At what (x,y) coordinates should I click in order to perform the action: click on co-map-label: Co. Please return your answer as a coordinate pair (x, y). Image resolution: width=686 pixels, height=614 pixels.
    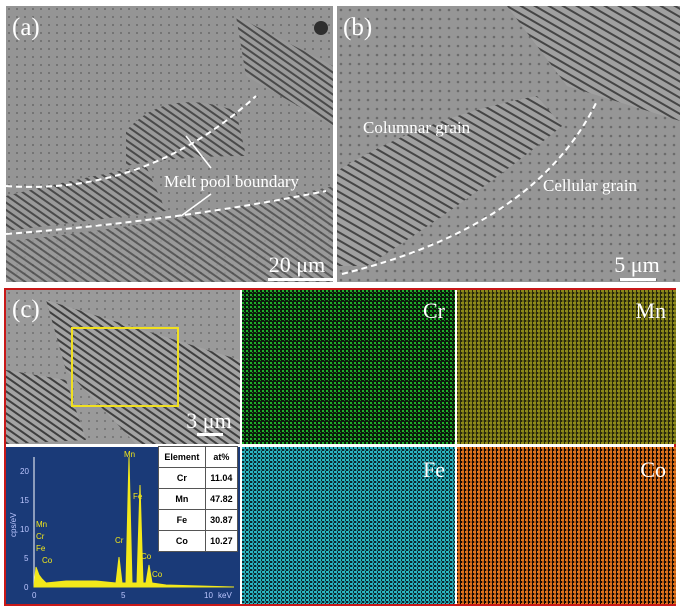
    Looking at the image, I should click on (653, 469).